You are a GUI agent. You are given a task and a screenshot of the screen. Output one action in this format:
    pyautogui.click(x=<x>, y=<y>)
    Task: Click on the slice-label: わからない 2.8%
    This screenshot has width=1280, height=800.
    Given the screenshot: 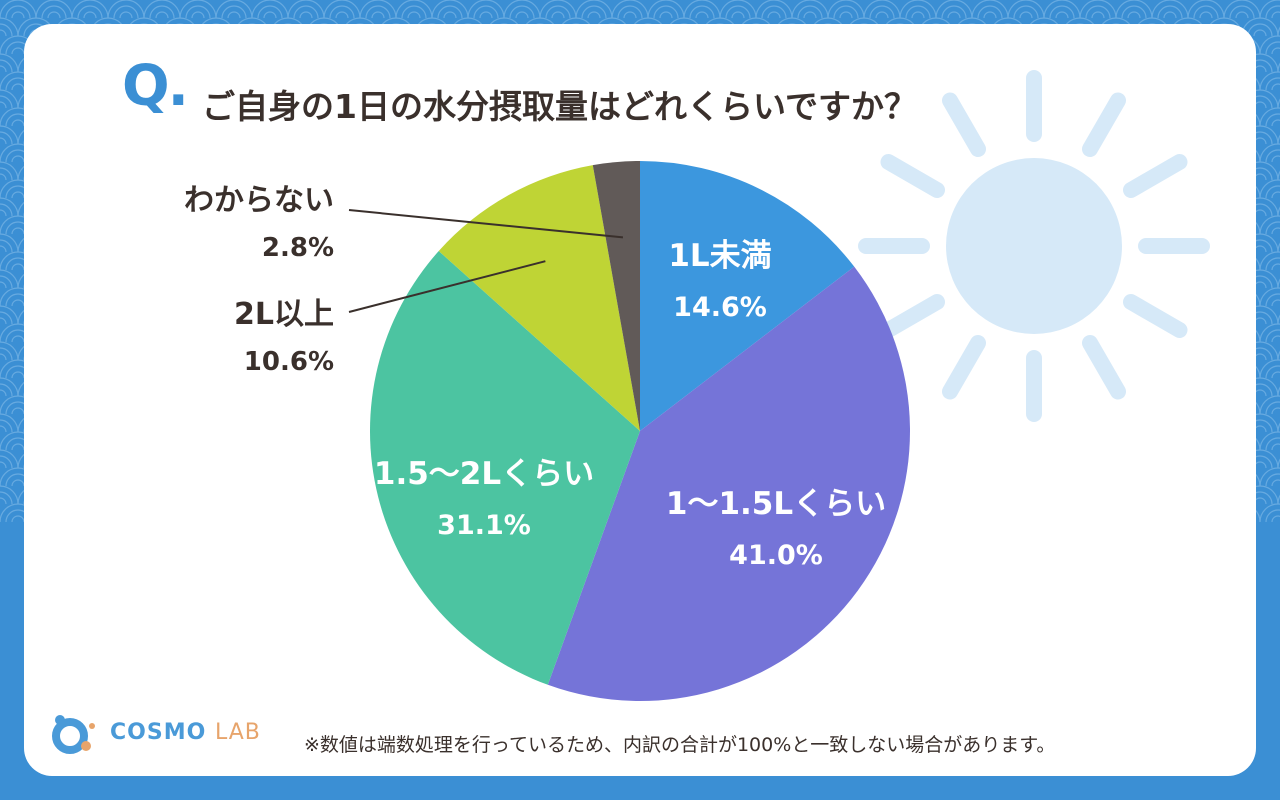 What is the action you would take?
    pyautogui.click(x=259, y=223)
    